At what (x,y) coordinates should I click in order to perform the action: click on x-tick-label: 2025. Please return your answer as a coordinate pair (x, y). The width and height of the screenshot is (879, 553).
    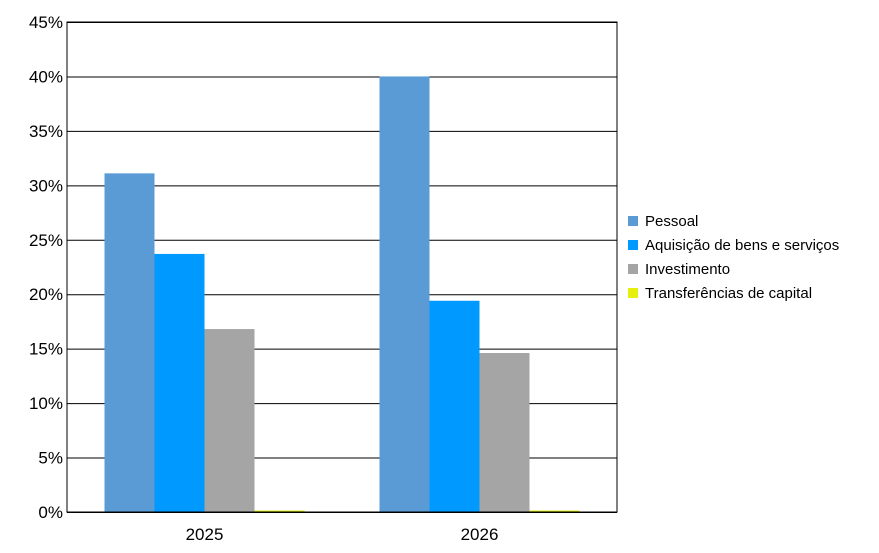
    Looking at the image, I should click on (205, 534).